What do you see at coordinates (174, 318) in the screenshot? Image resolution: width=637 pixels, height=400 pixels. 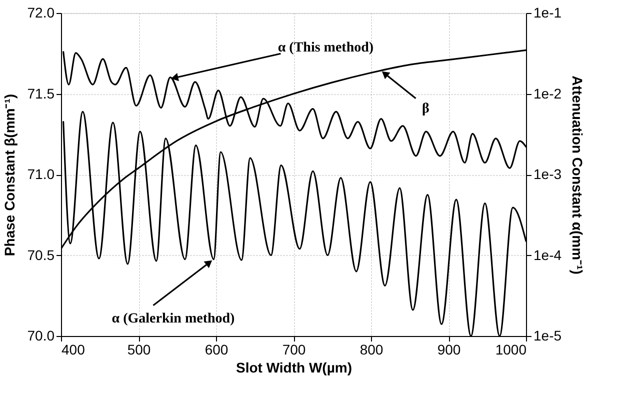 I see `annotation: α (Galerkin method)` at bounding box center [174, 318].